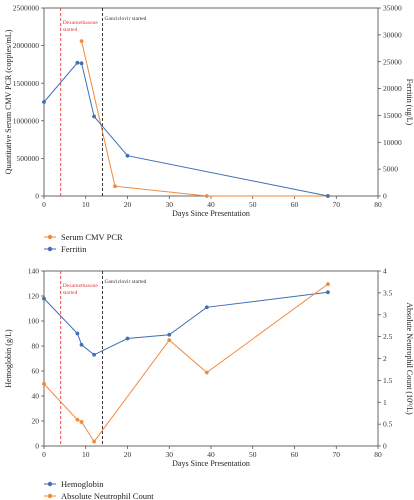 The height and width of the screenshot is (500, 414). What do you see at coordinates (392, 61) in the screenshot?
I see `y-right-tick-label: 25000` at bounding box center [392, 61].